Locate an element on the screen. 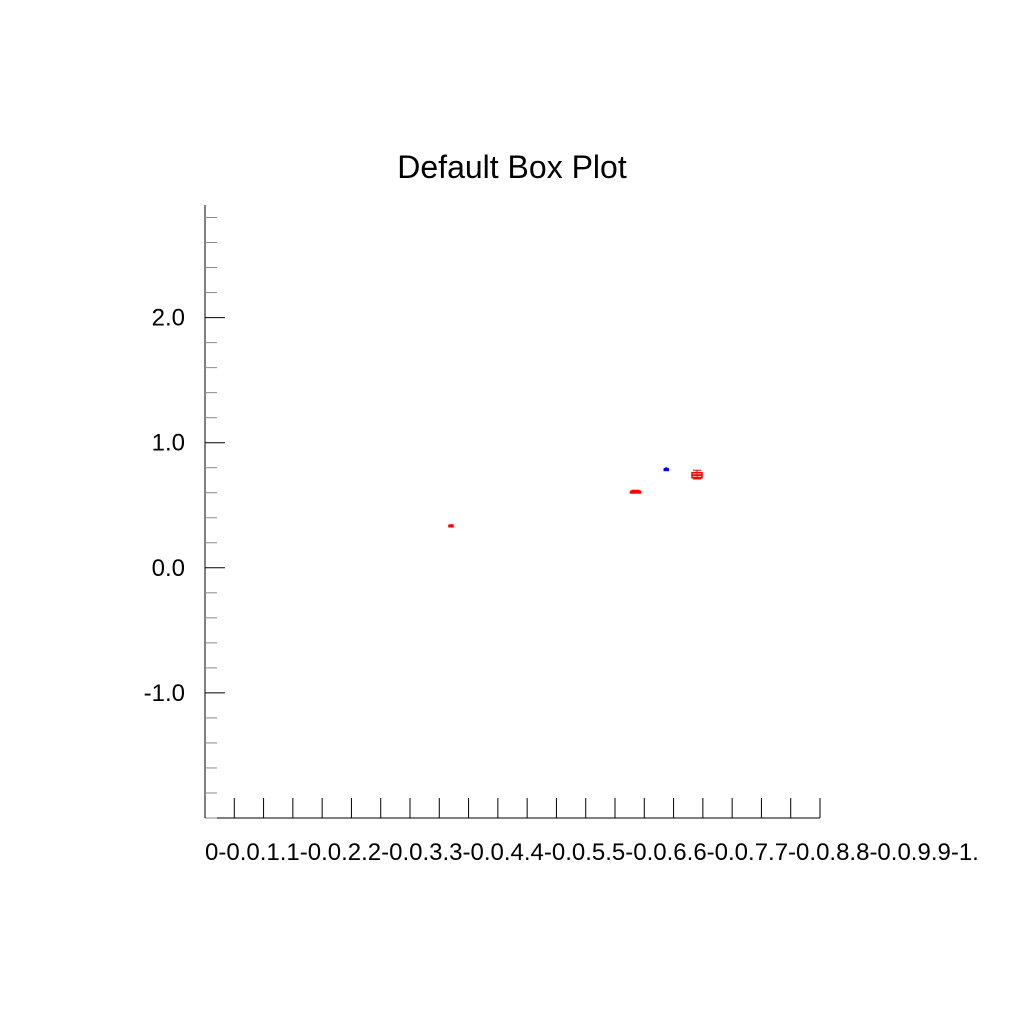  box-0.8-0.9 is located at coordinates (697, 474).